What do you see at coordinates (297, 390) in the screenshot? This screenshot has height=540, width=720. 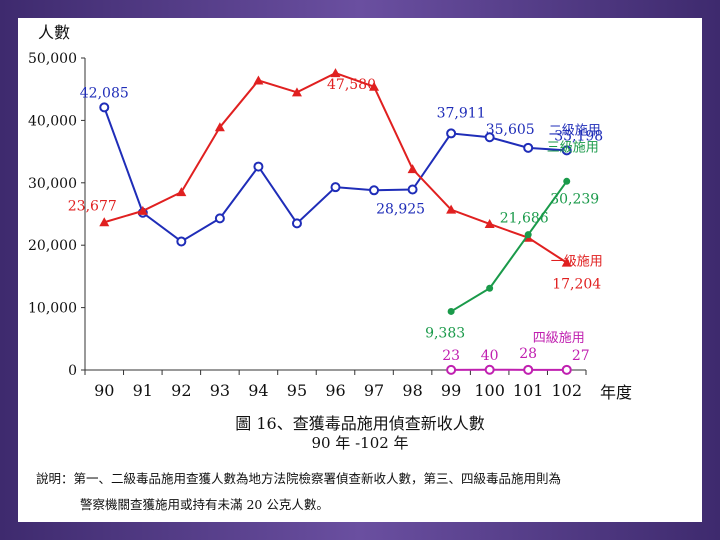 I see `x-tick-label: 95` at bounding box center [297, 390].